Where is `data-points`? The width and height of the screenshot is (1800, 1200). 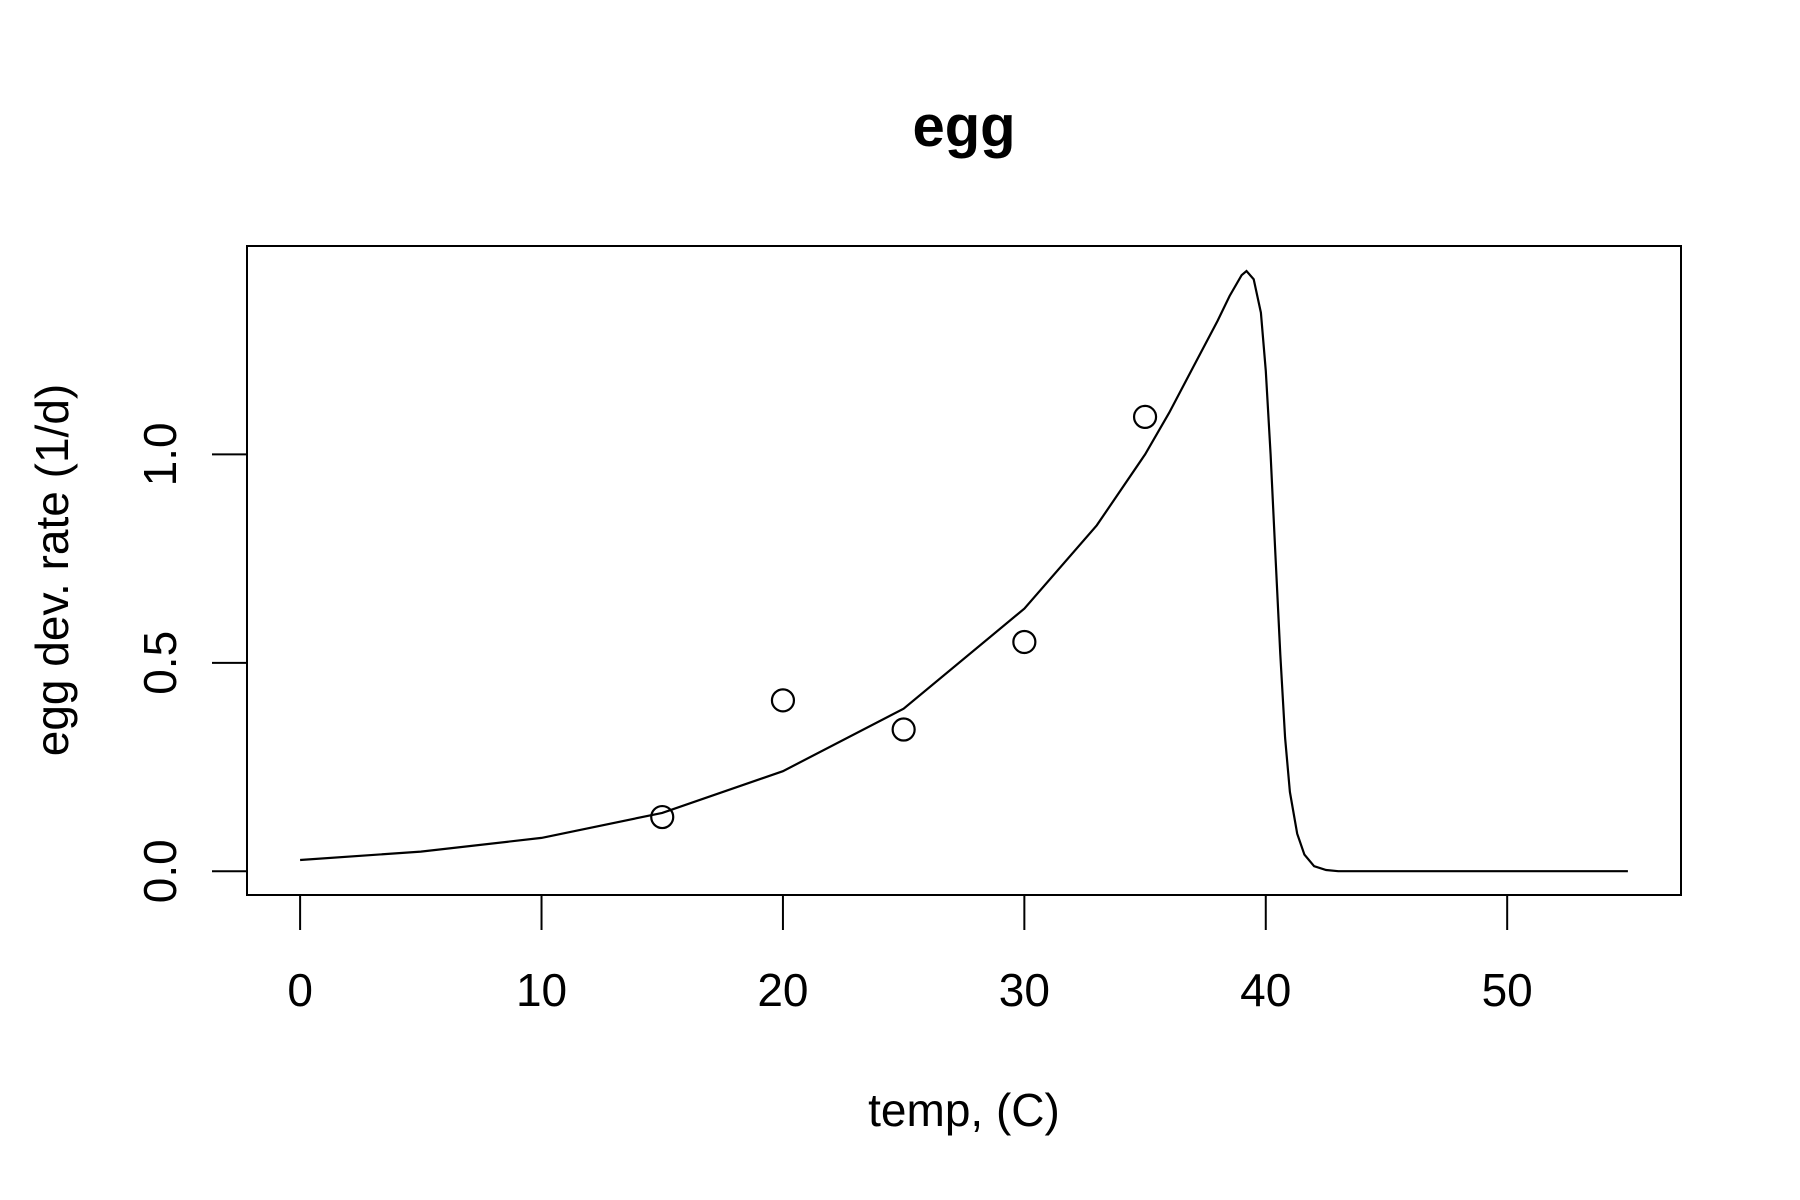 data-points is located at coordinates (904, 617).